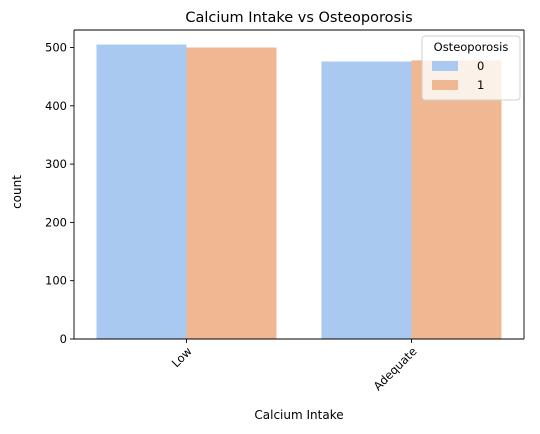 This screenshot has width=540, height=434. What do you see at coordinates (56, 222) in the screenshot?
I see `y-tick-label: 200` at bounding box center [56, 222].